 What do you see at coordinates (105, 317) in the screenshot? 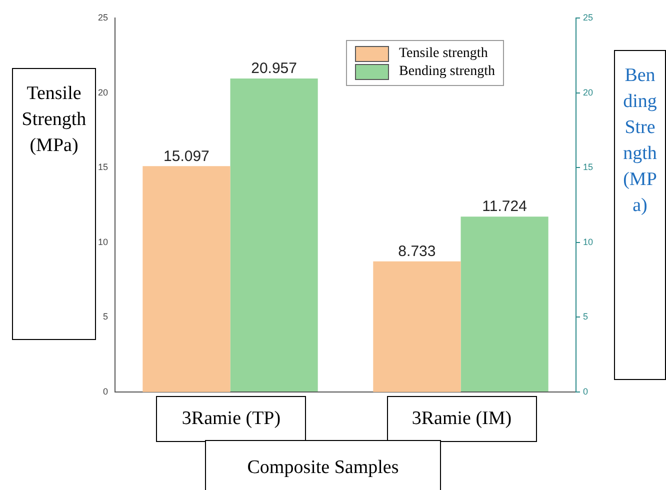
I see `y-tick-label: 5` at bounding box center [105, 317].